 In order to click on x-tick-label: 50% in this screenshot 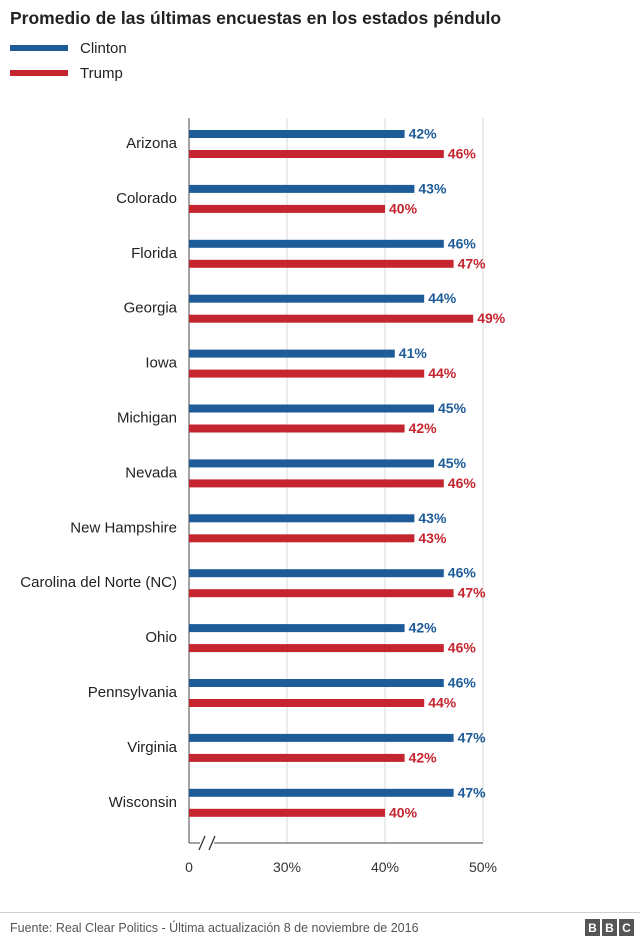, I will do `click(483, 867)`.